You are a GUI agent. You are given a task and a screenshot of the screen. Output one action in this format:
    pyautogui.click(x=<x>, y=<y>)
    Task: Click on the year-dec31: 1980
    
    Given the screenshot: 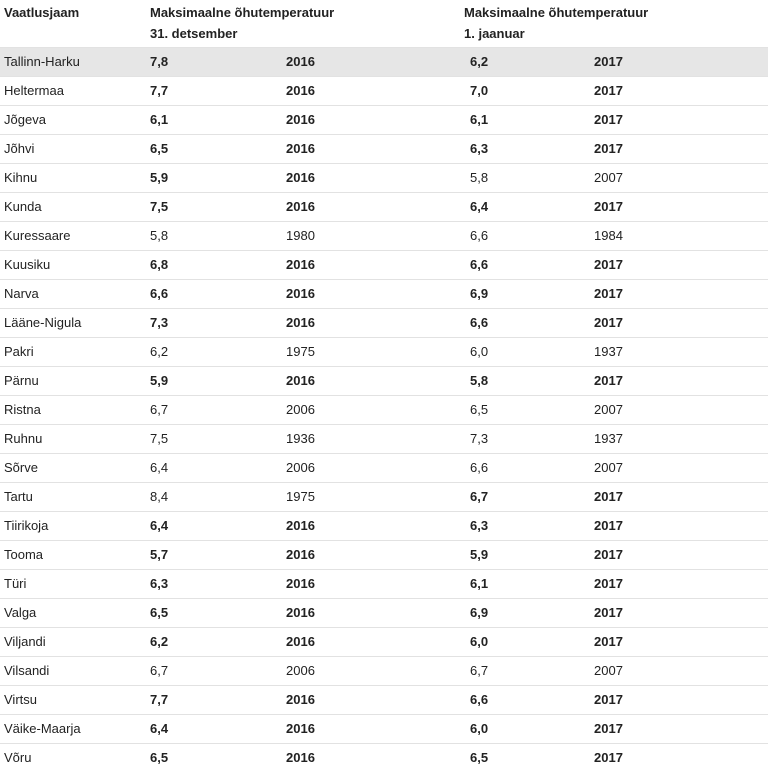 What is the action you would take?
    pyautogui.click(x=372, y=236)
    